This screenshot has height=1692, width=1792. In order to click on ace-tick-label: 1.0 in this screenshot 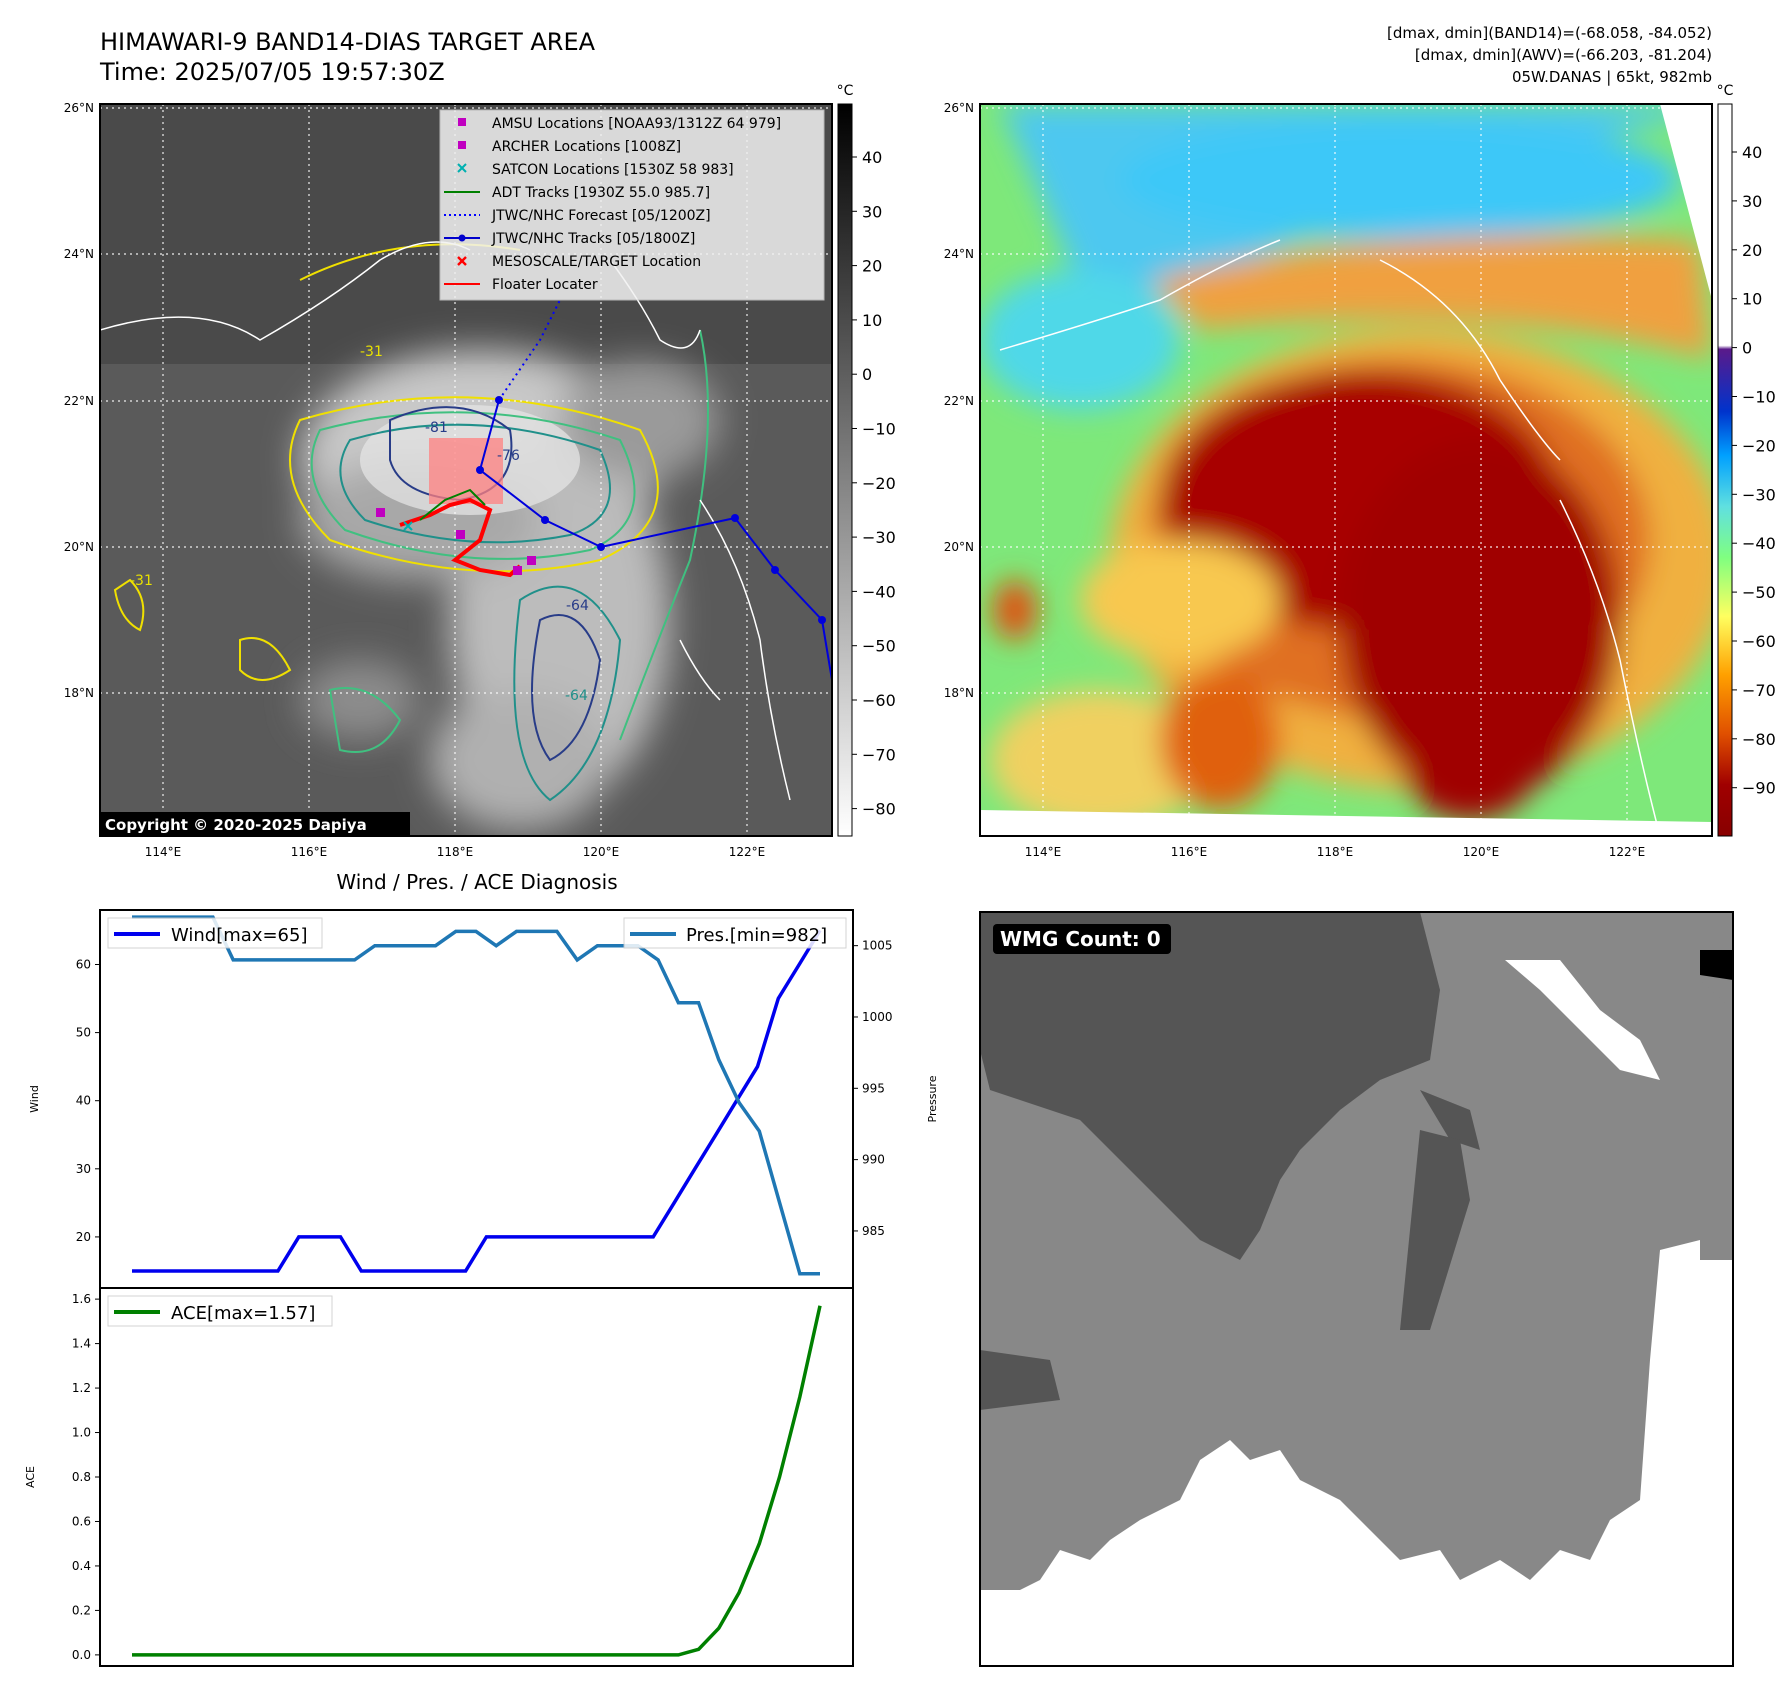, I will do `click(81, 1433)`.